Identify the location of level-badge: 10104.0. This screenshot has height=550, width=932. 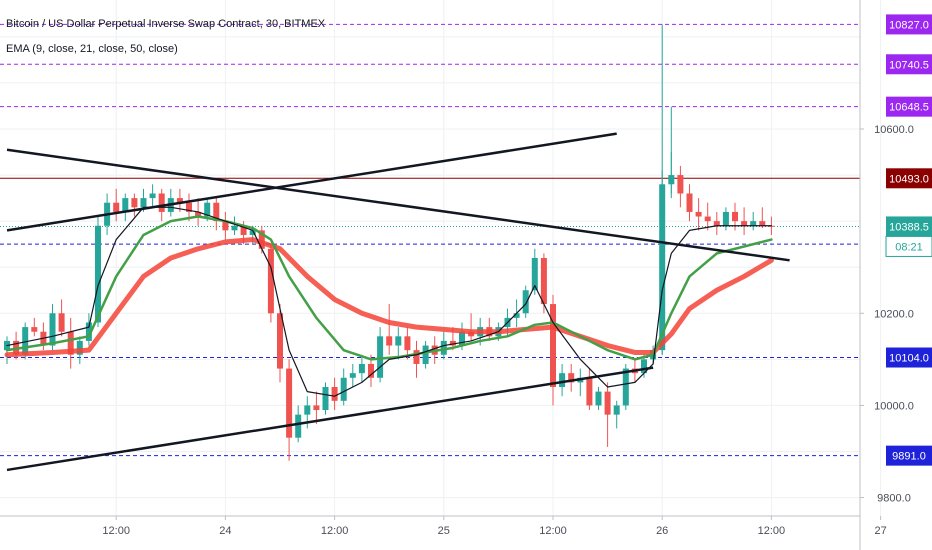
(909, 357).